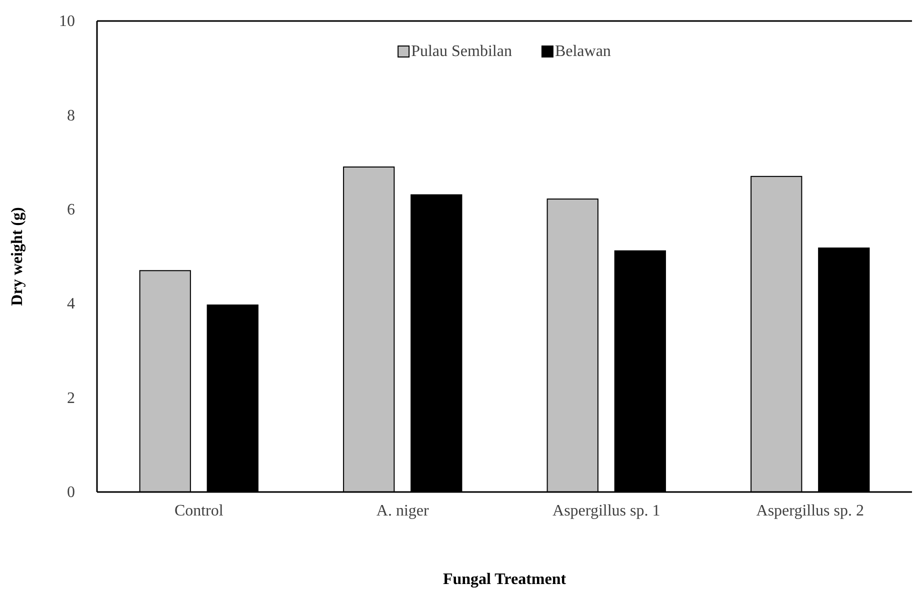 This screenshot has width=913, height=594. I want to click on x-axis-title: Fungal Treatment, so click(504, 579).